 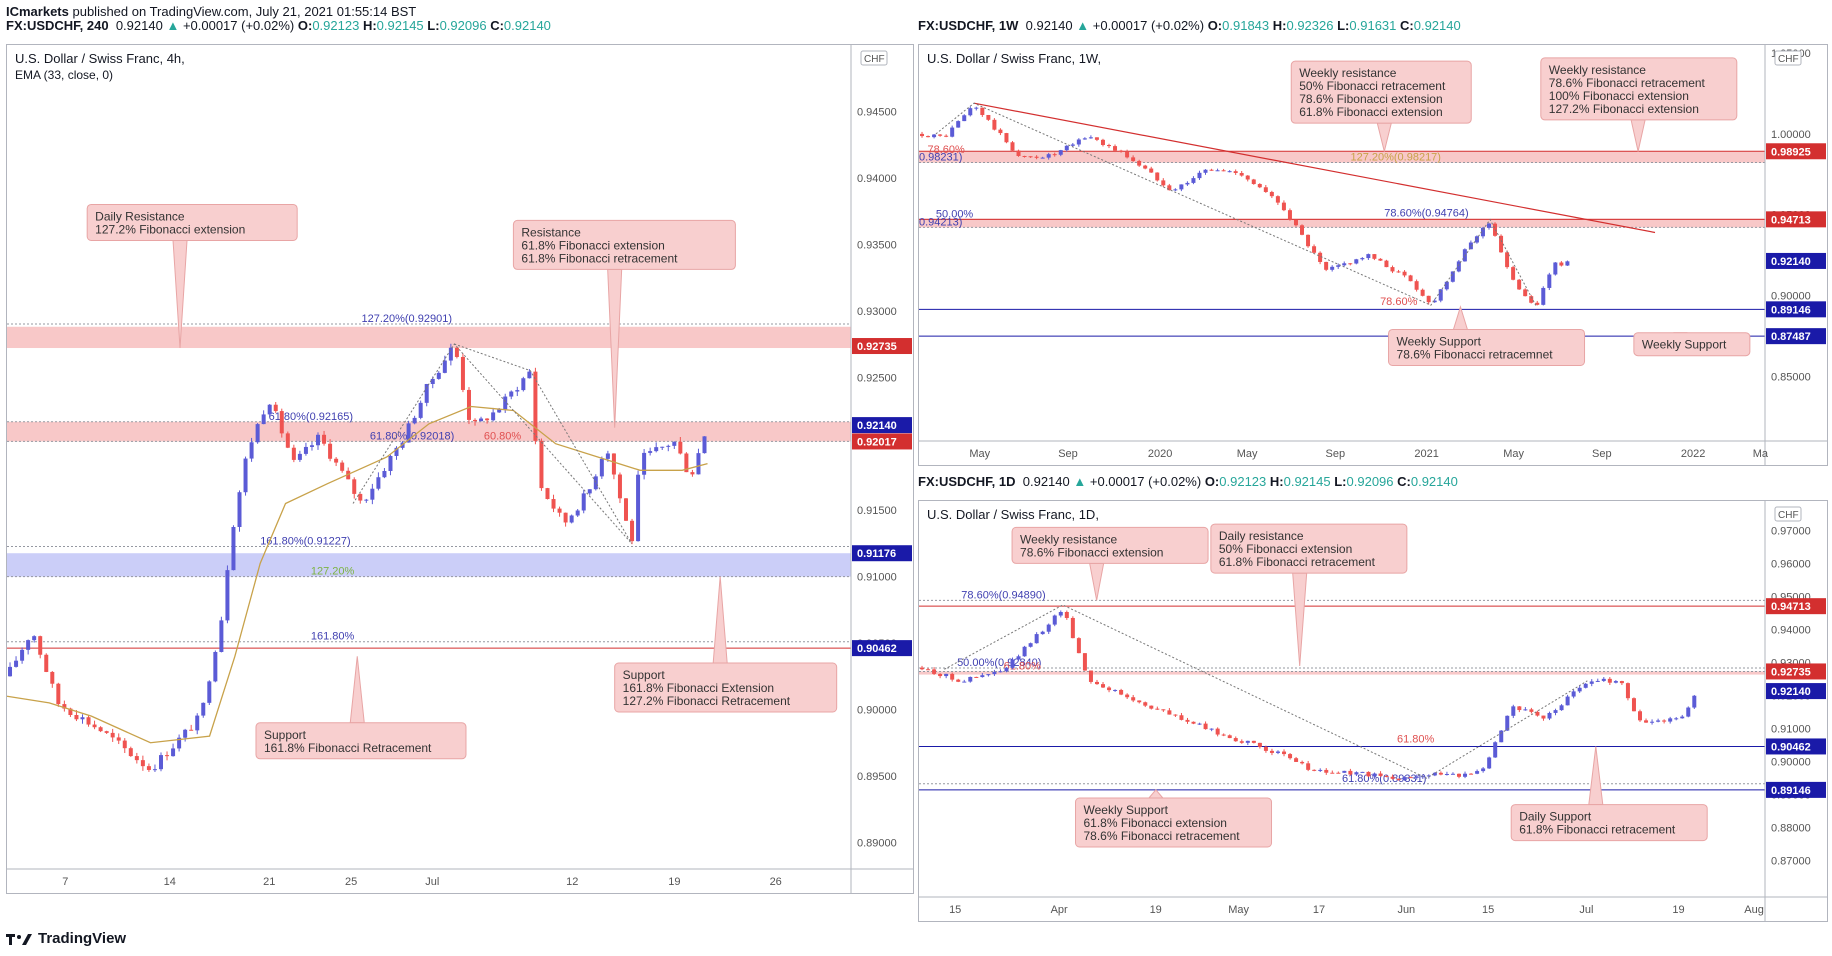 I want to click on callout-text: 61.8% Fibonacci extension, so click(x=1370, y=112).